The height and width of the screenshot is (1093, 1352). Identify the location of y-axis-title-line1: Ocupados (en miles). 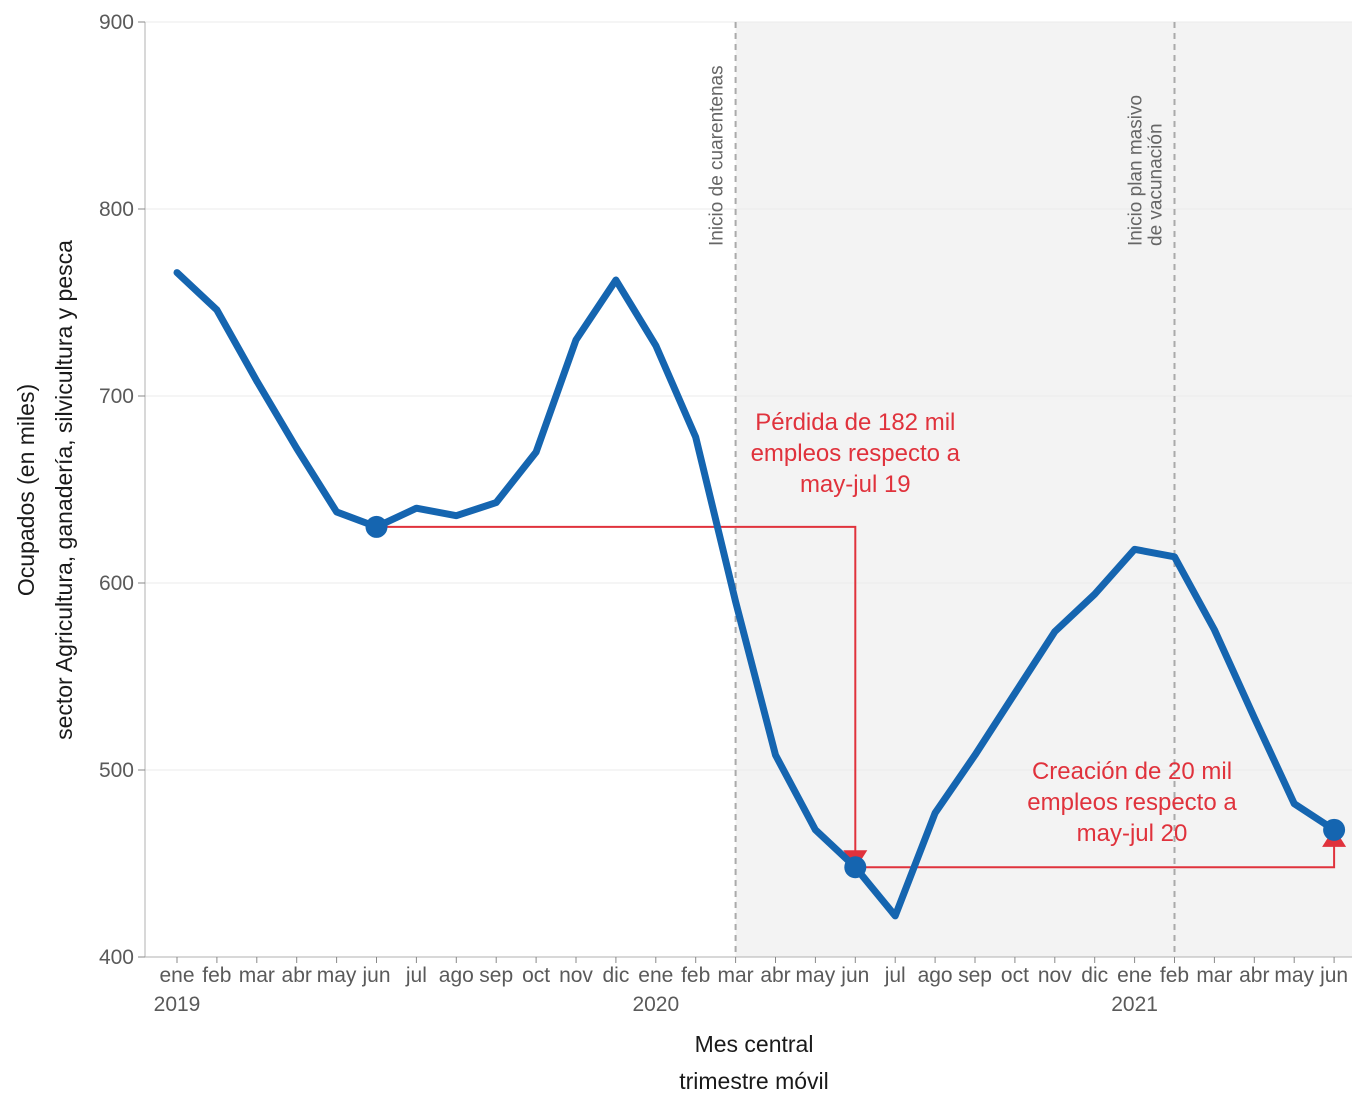
(26, 490).